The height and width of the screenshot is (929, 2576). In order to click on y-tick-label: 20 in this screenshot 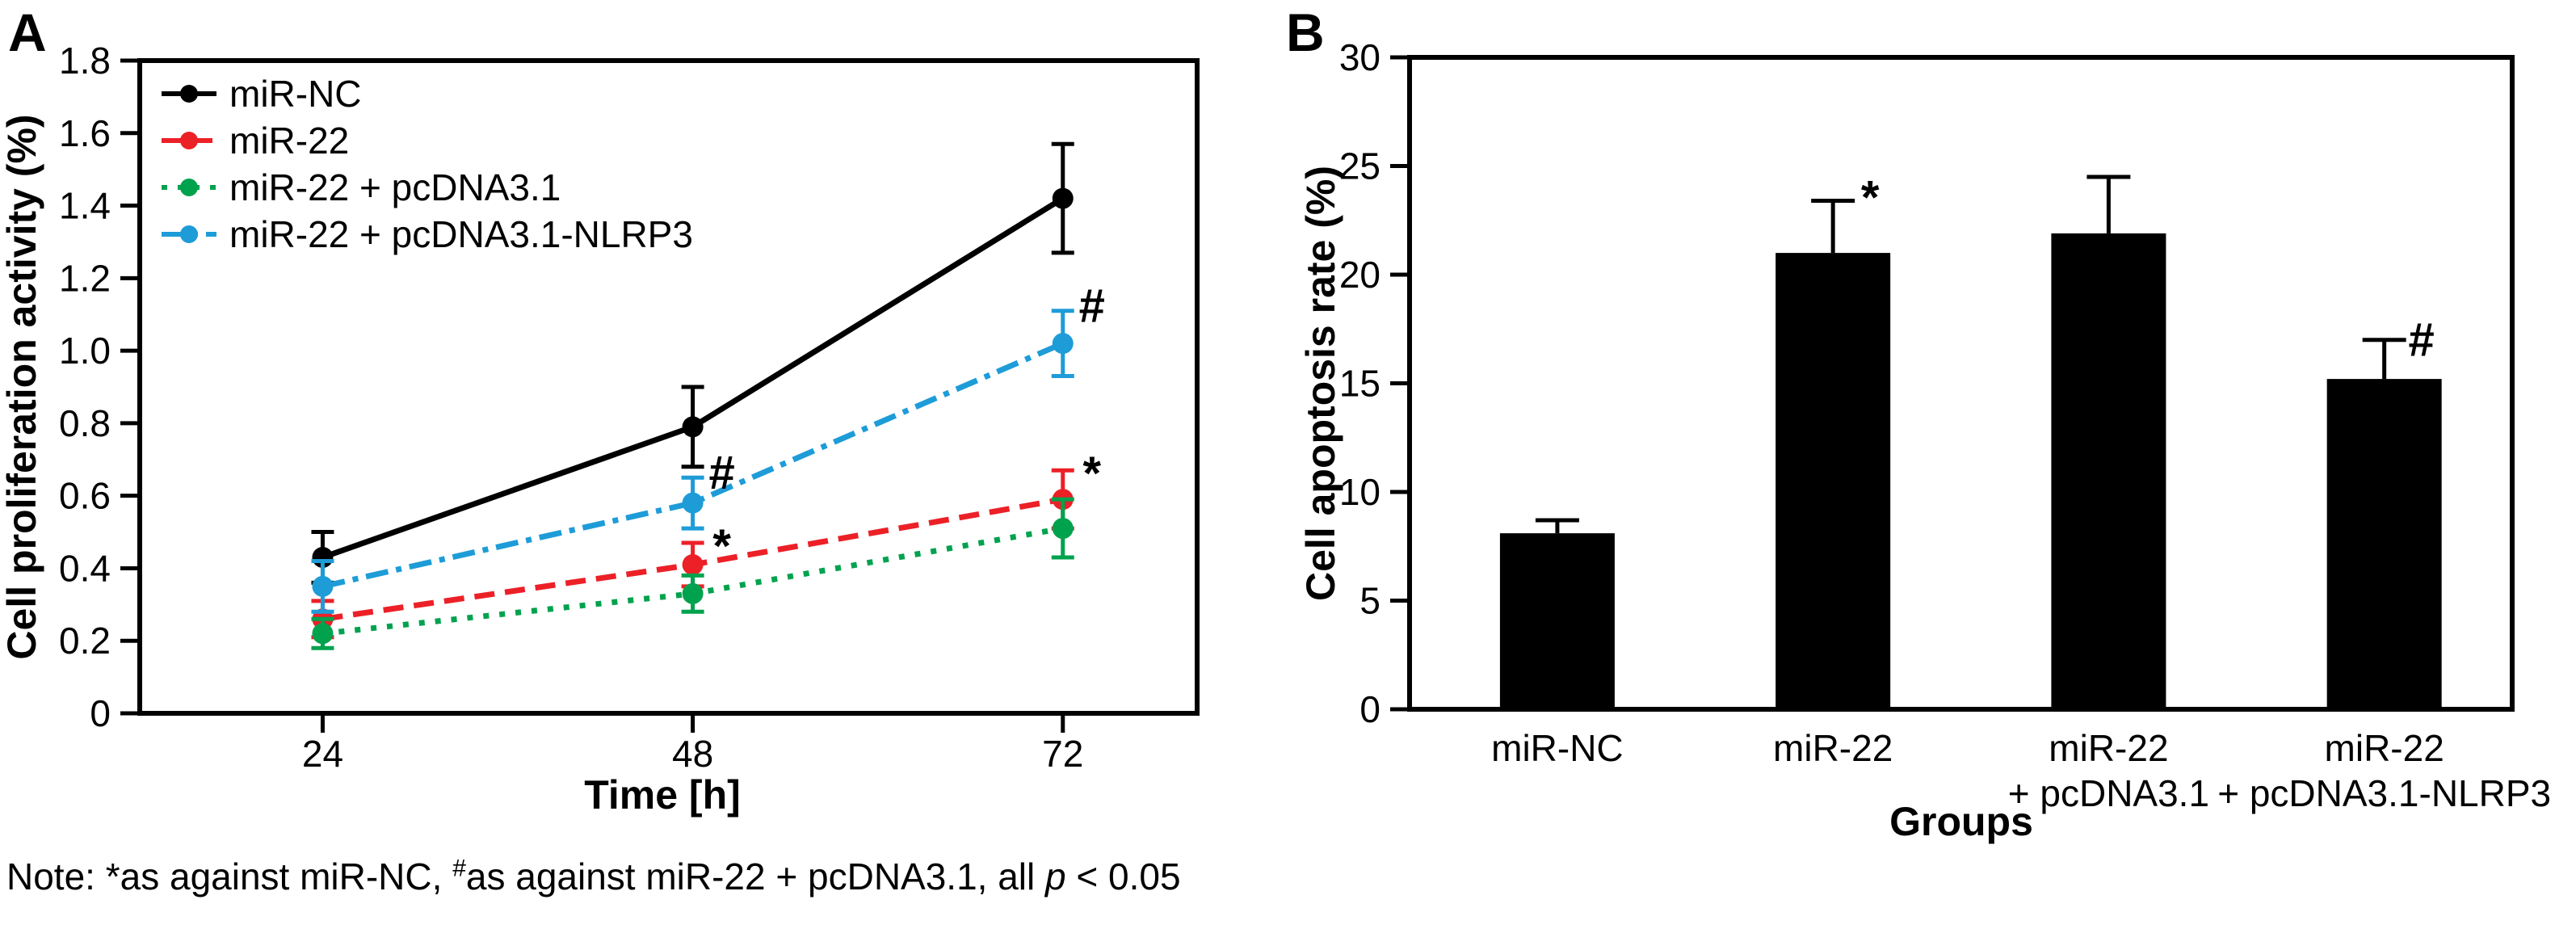, I will do `click(1359, 275)`.